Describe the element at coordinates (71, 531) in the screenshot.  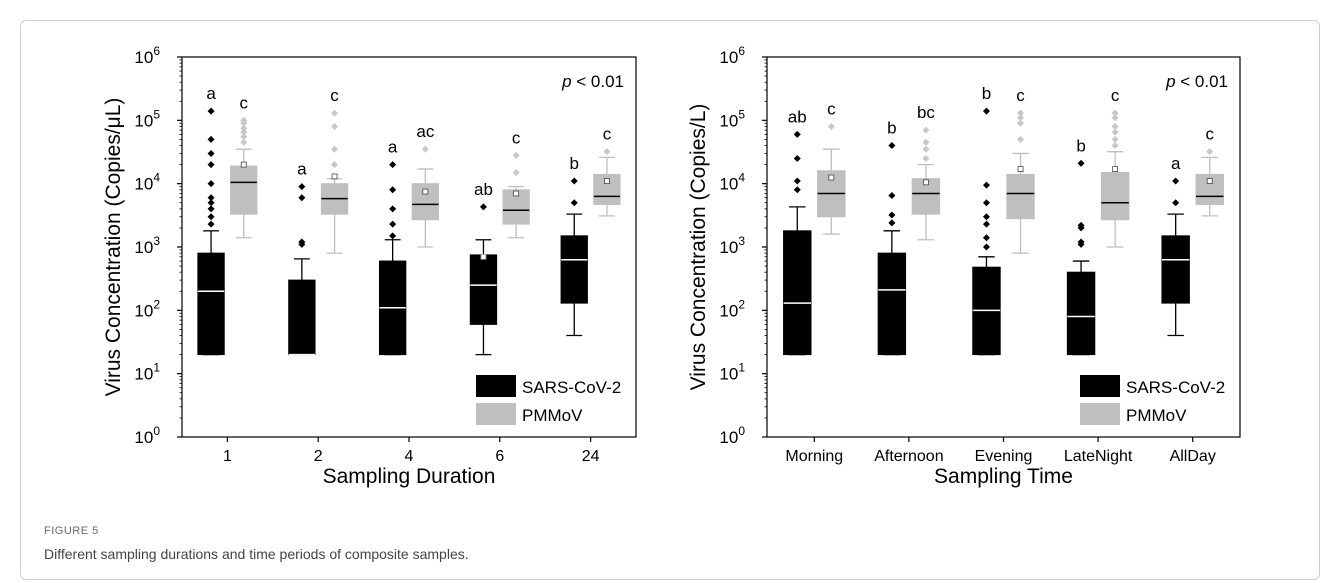
I see `figure-label: FIGURE 5` at that location.